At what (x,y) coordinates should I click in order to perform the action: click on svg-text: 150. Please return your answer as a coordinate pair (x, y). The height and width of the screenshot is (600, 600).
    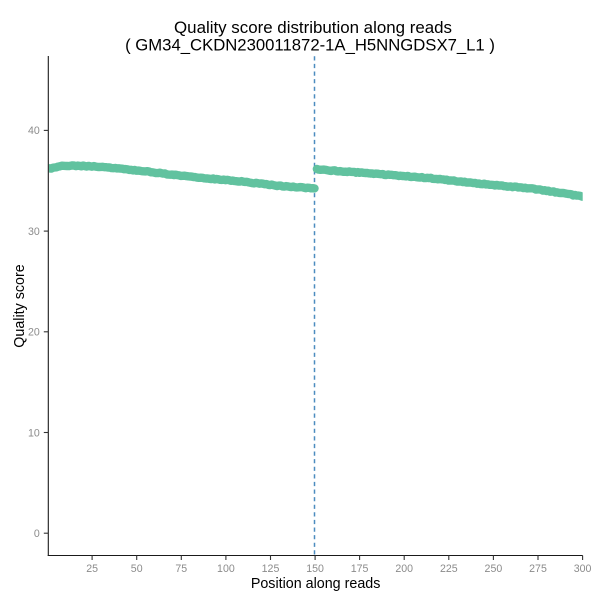
    Looking at the image, I should click on (315, 569).